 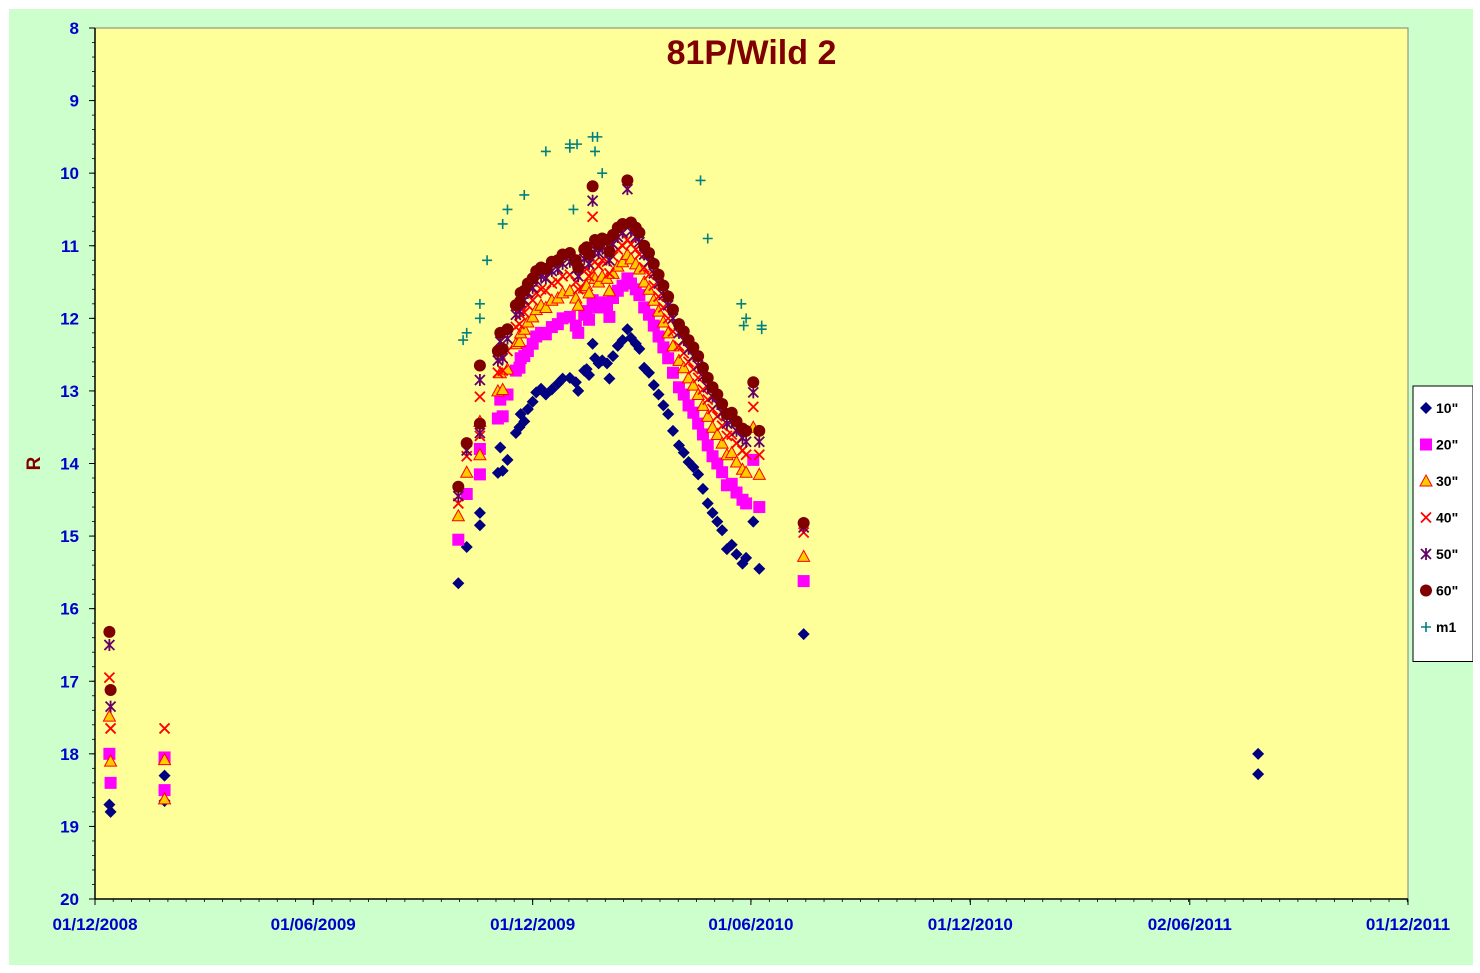 What do you see at coordinates (1447, 554) in the screenshot?
I see `legend-label: 50"` at bounding box center [1447, 554].